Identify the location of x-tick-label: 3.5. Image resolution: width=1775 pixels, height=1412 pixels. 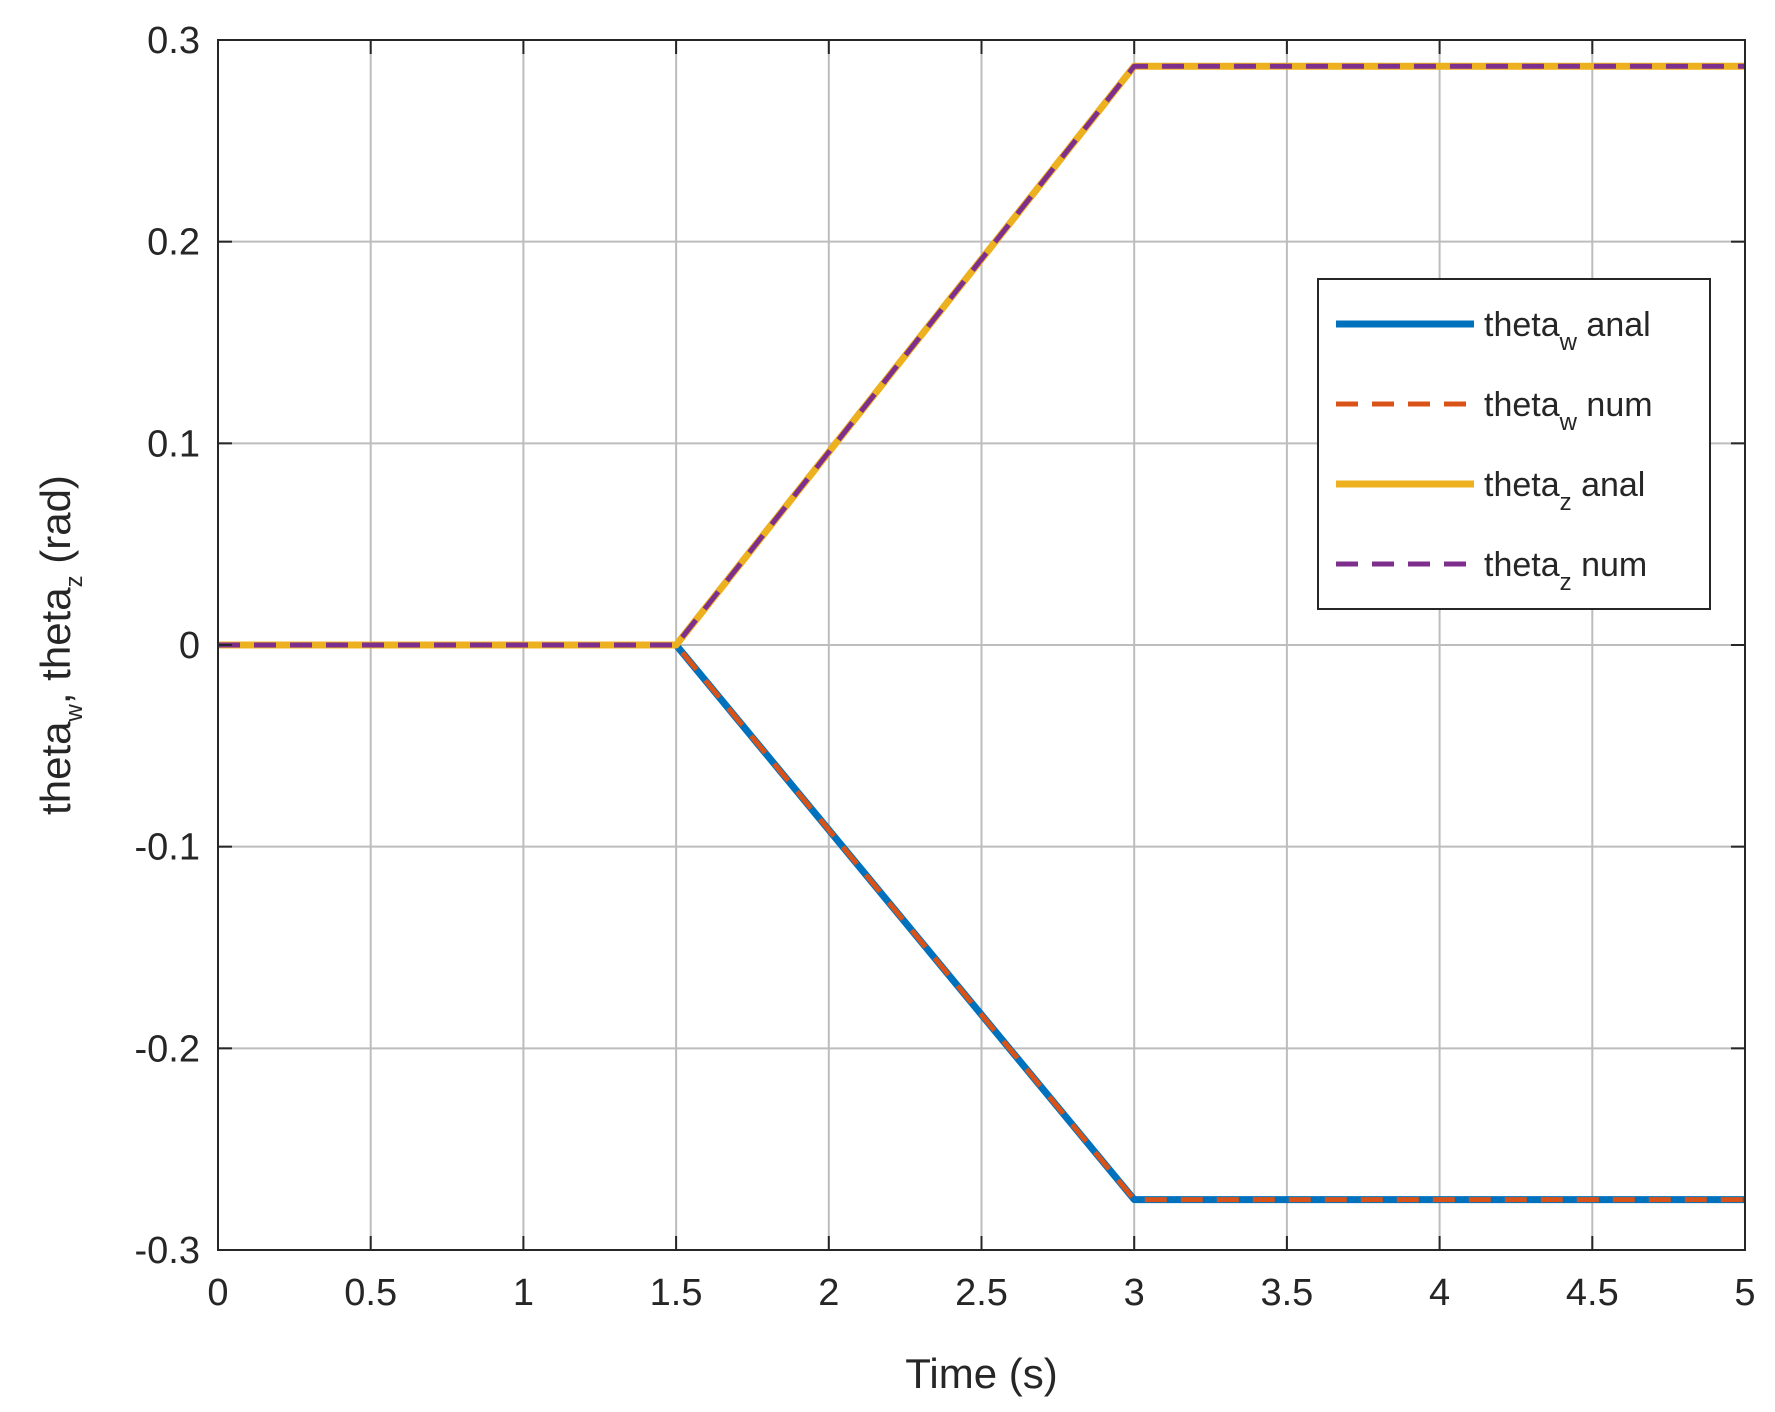
(1286, 1293).